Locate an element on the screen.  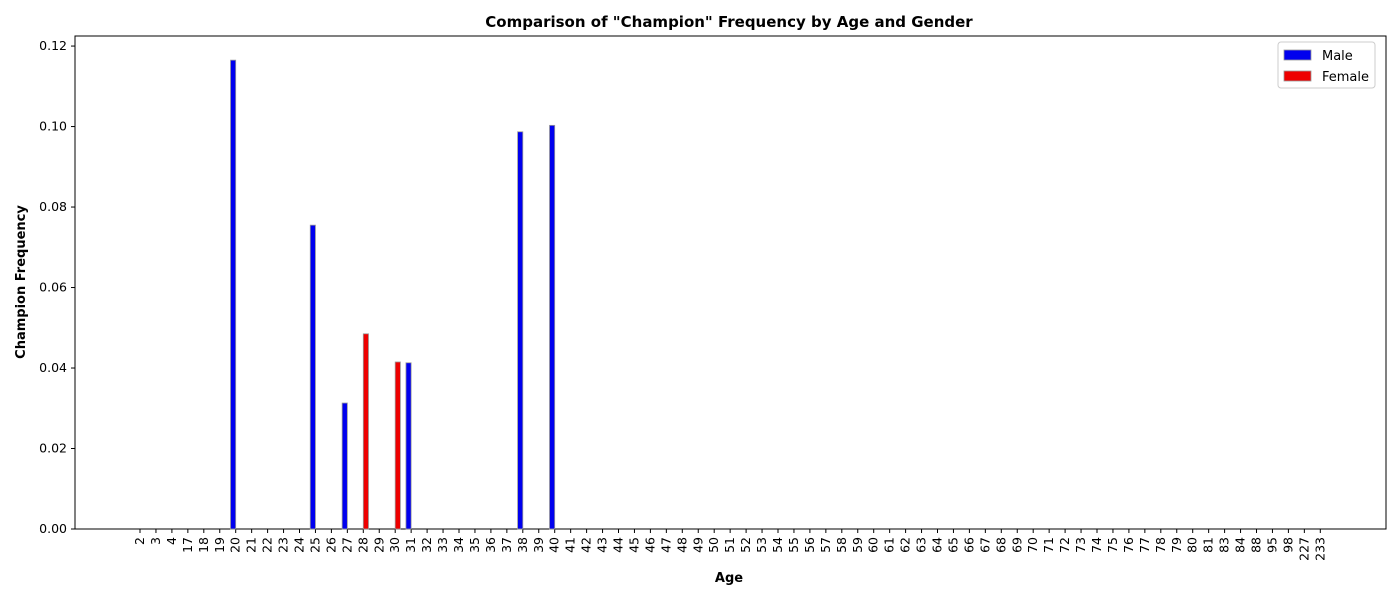
x-tick-label: 40 is located at coordinates (554, 545).